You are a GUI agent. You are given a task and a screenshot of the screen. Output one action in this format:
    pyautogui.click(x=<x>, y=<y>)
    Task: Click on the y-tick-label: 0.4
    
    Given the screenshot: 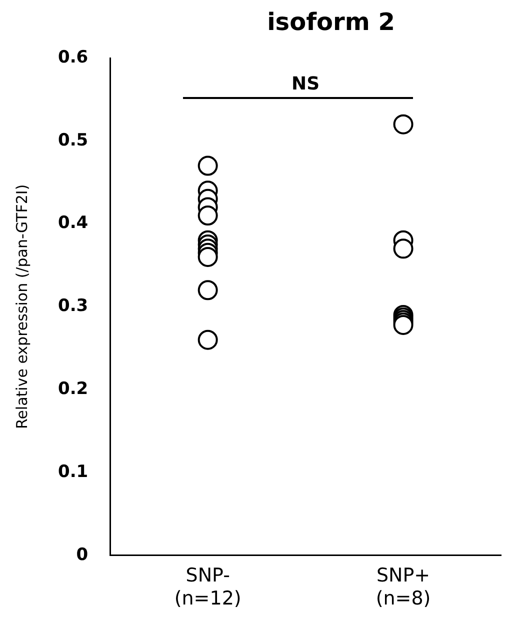 What is the action you would take?
    pyautogui.click(x=73, y=223)
    